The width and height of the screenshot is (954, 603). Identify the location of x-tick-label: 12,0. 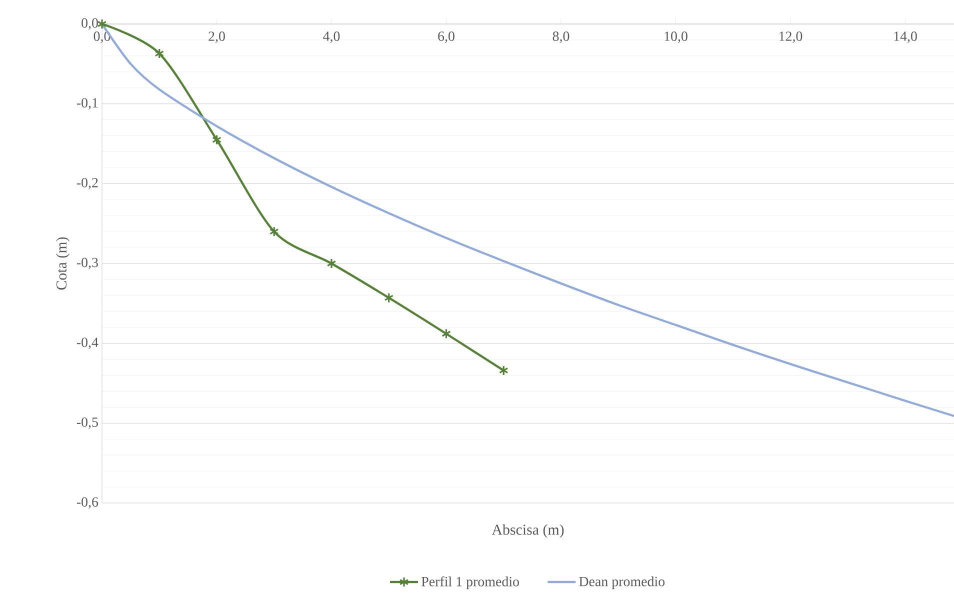
(791, 37).